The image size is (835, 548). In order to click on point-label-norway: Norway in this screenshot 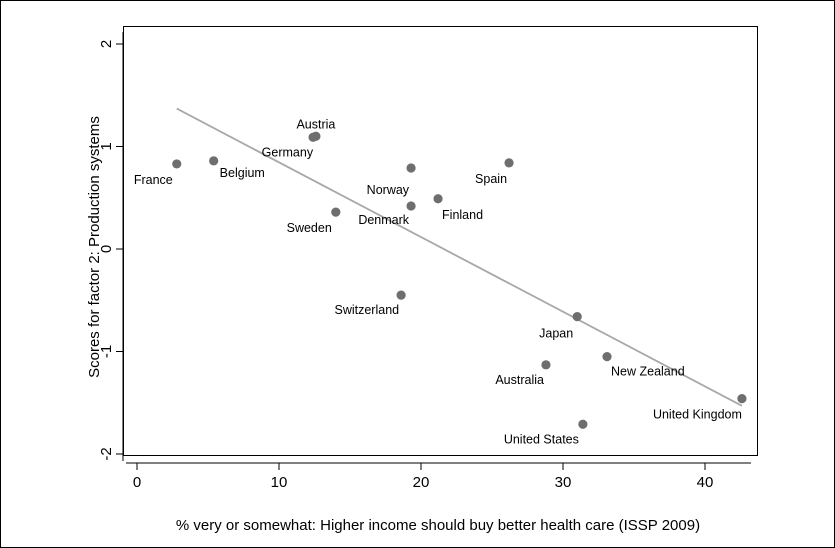, I will do `click(388, 190)`.